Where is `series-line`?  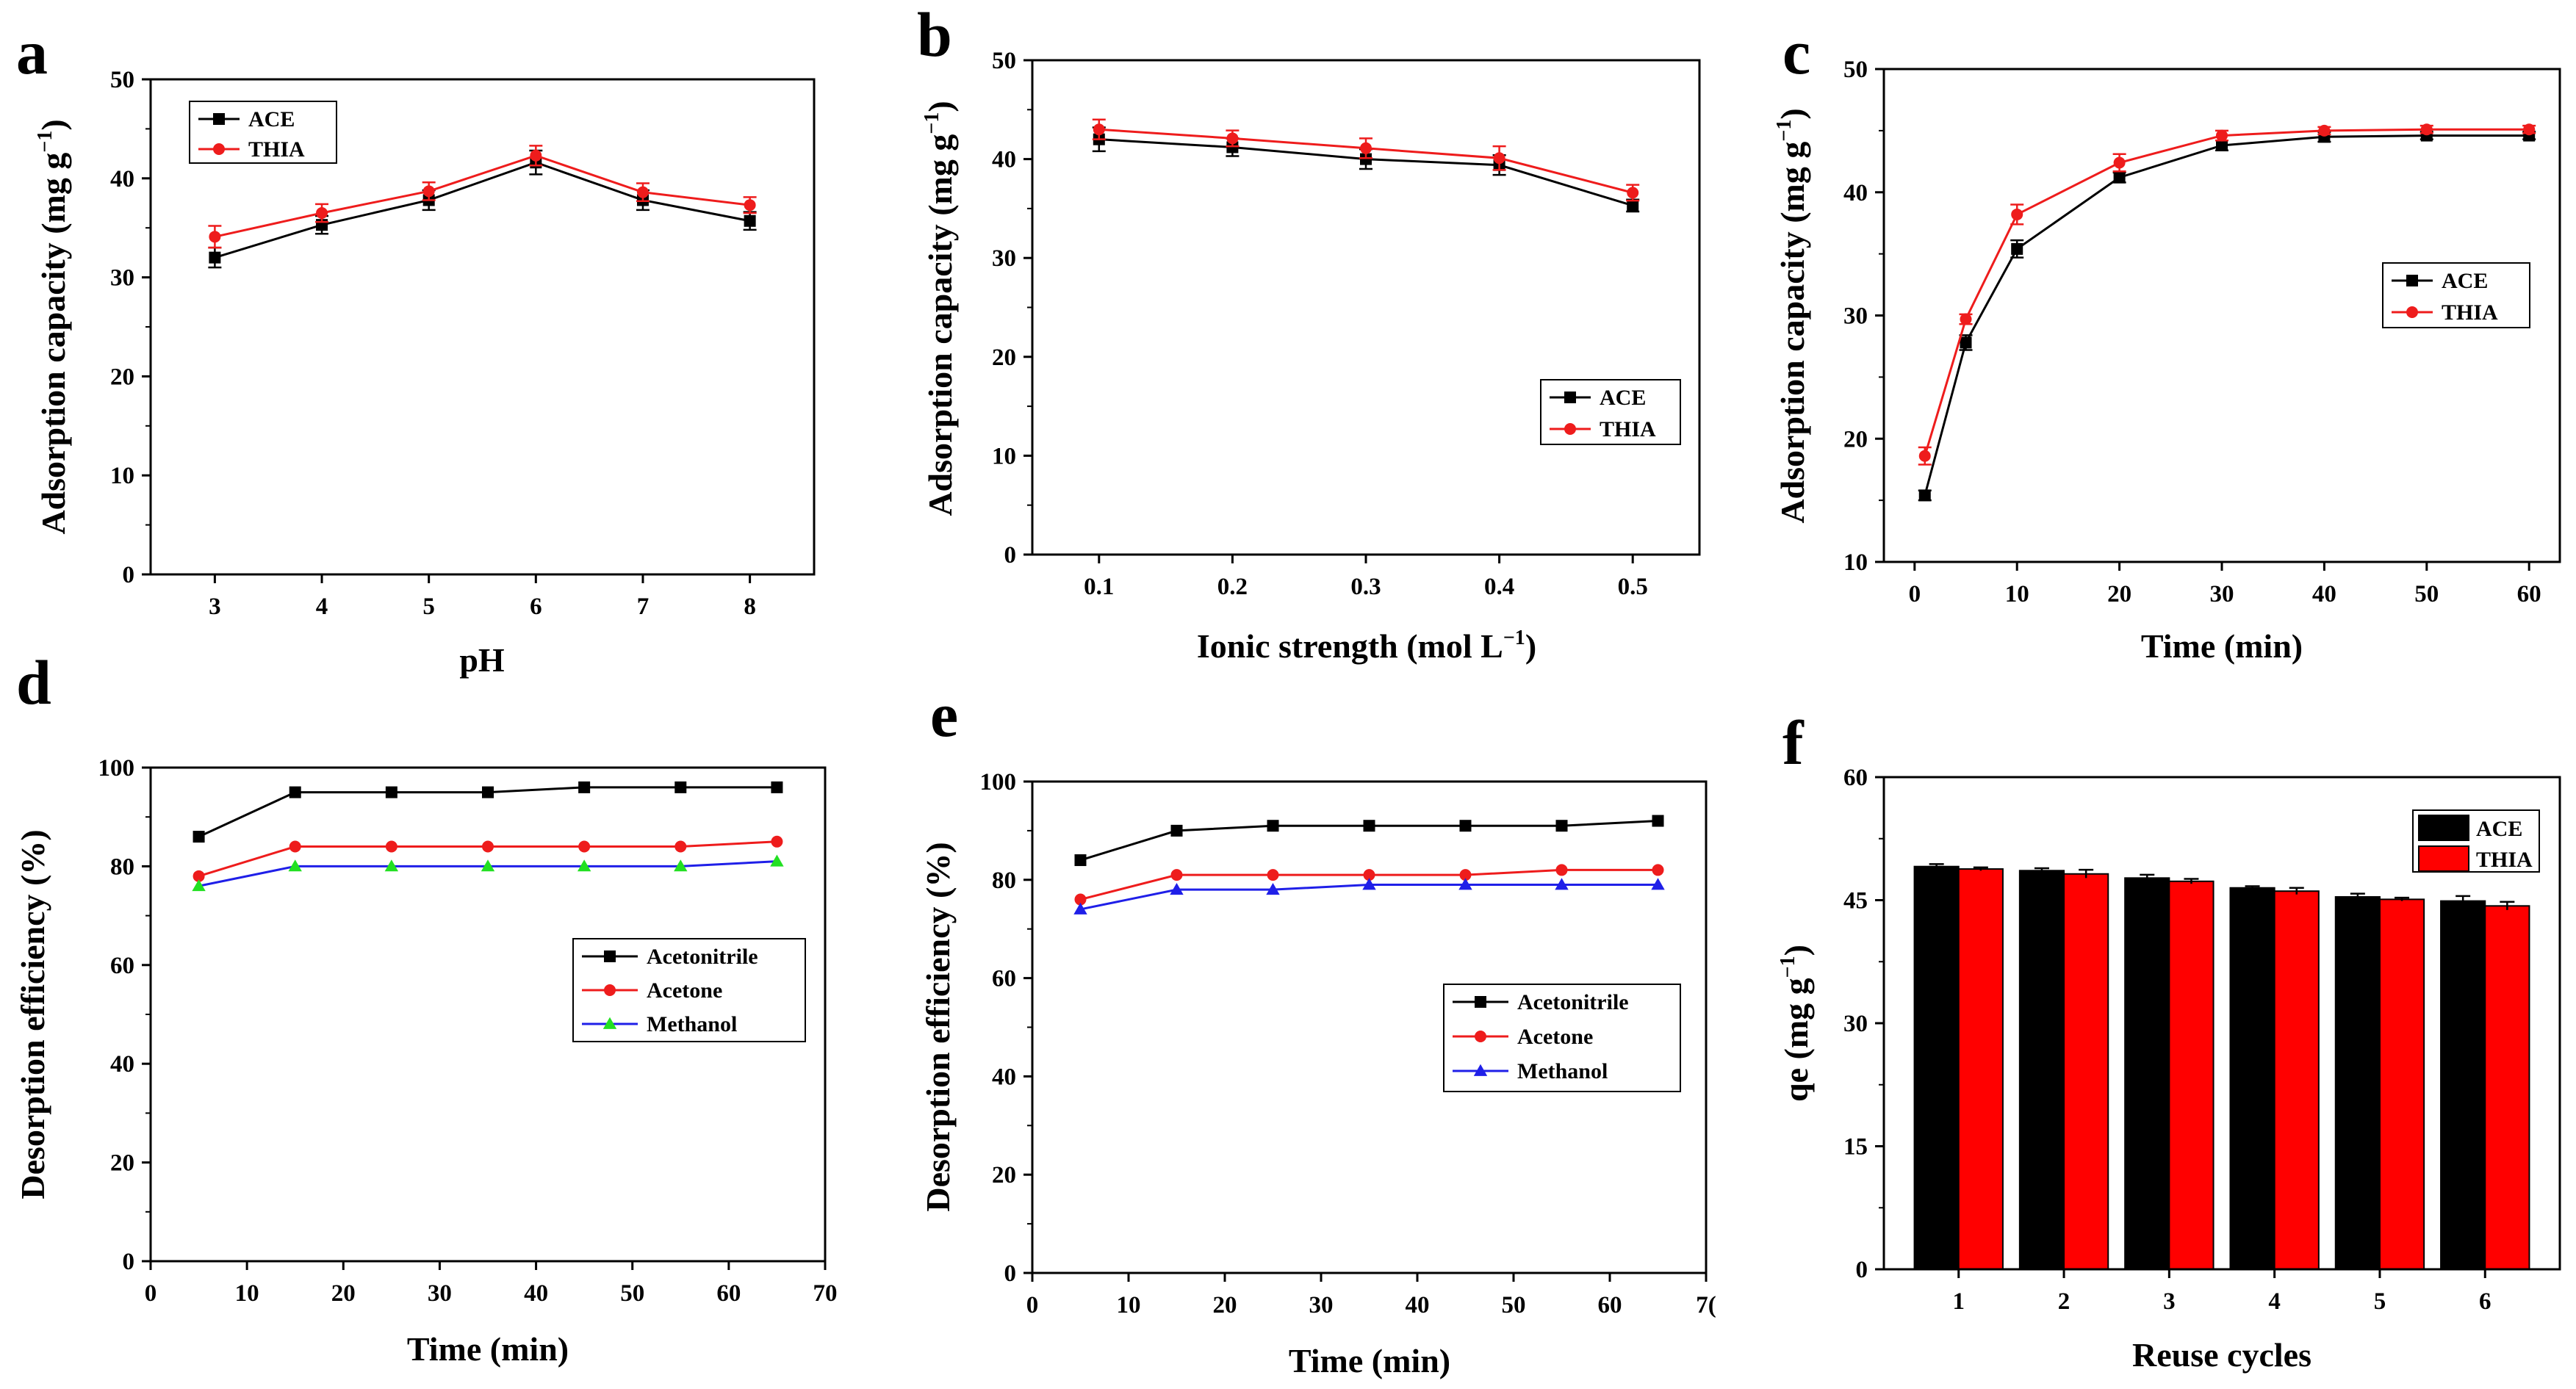
series-line is located at coordinates (482, 210).